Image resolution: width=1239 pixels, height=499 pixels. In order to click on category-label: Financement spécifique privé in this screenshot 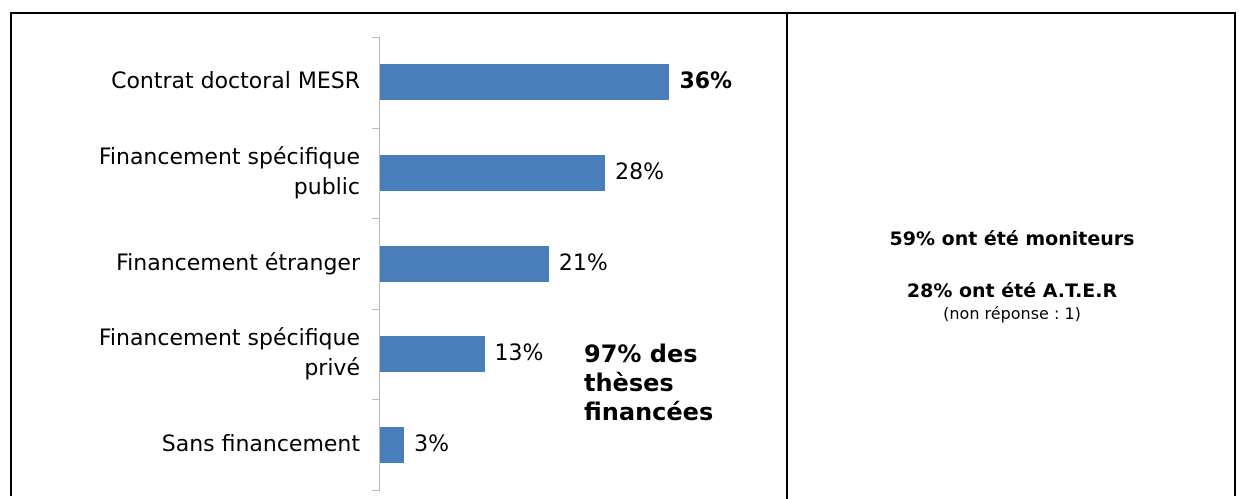, I will do `click(229, 354)`.